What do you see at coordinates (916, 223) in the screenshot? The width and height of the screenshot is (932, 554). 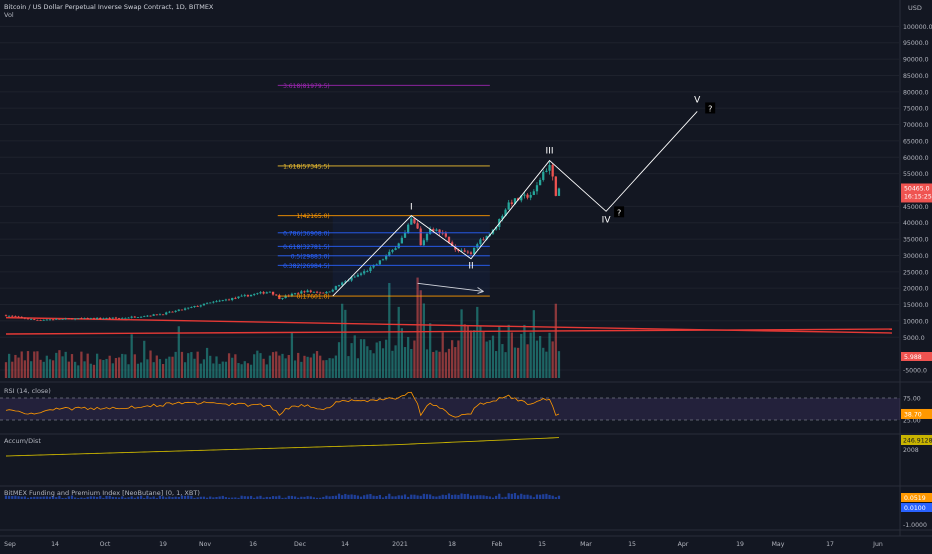 I see `price-axis-label: 40000.0` at bounding box center [916, 223].